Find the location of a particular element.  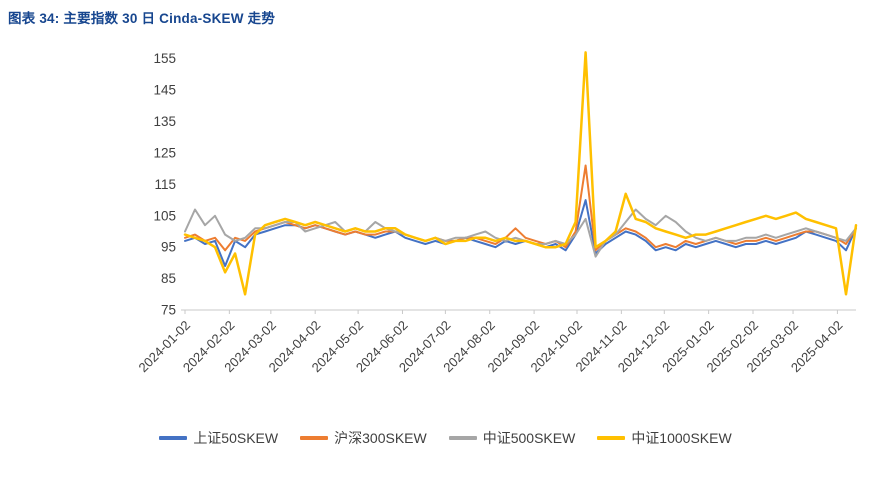

y-tick-label: 125 is located at coordinates (164, 152).